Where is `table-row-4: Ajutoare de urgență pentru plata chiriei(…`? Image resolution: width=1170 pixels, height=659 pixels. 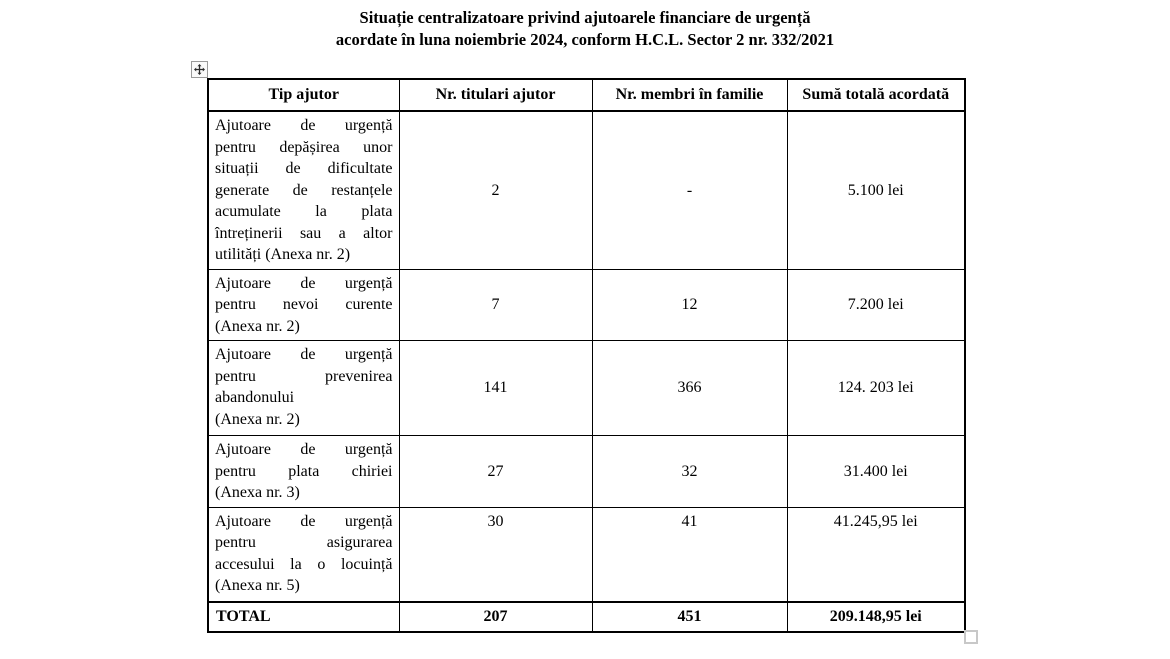 table-row-4: Ajutoare de urgență pentru plata chiriei(… is located at coordinates (586, 471).